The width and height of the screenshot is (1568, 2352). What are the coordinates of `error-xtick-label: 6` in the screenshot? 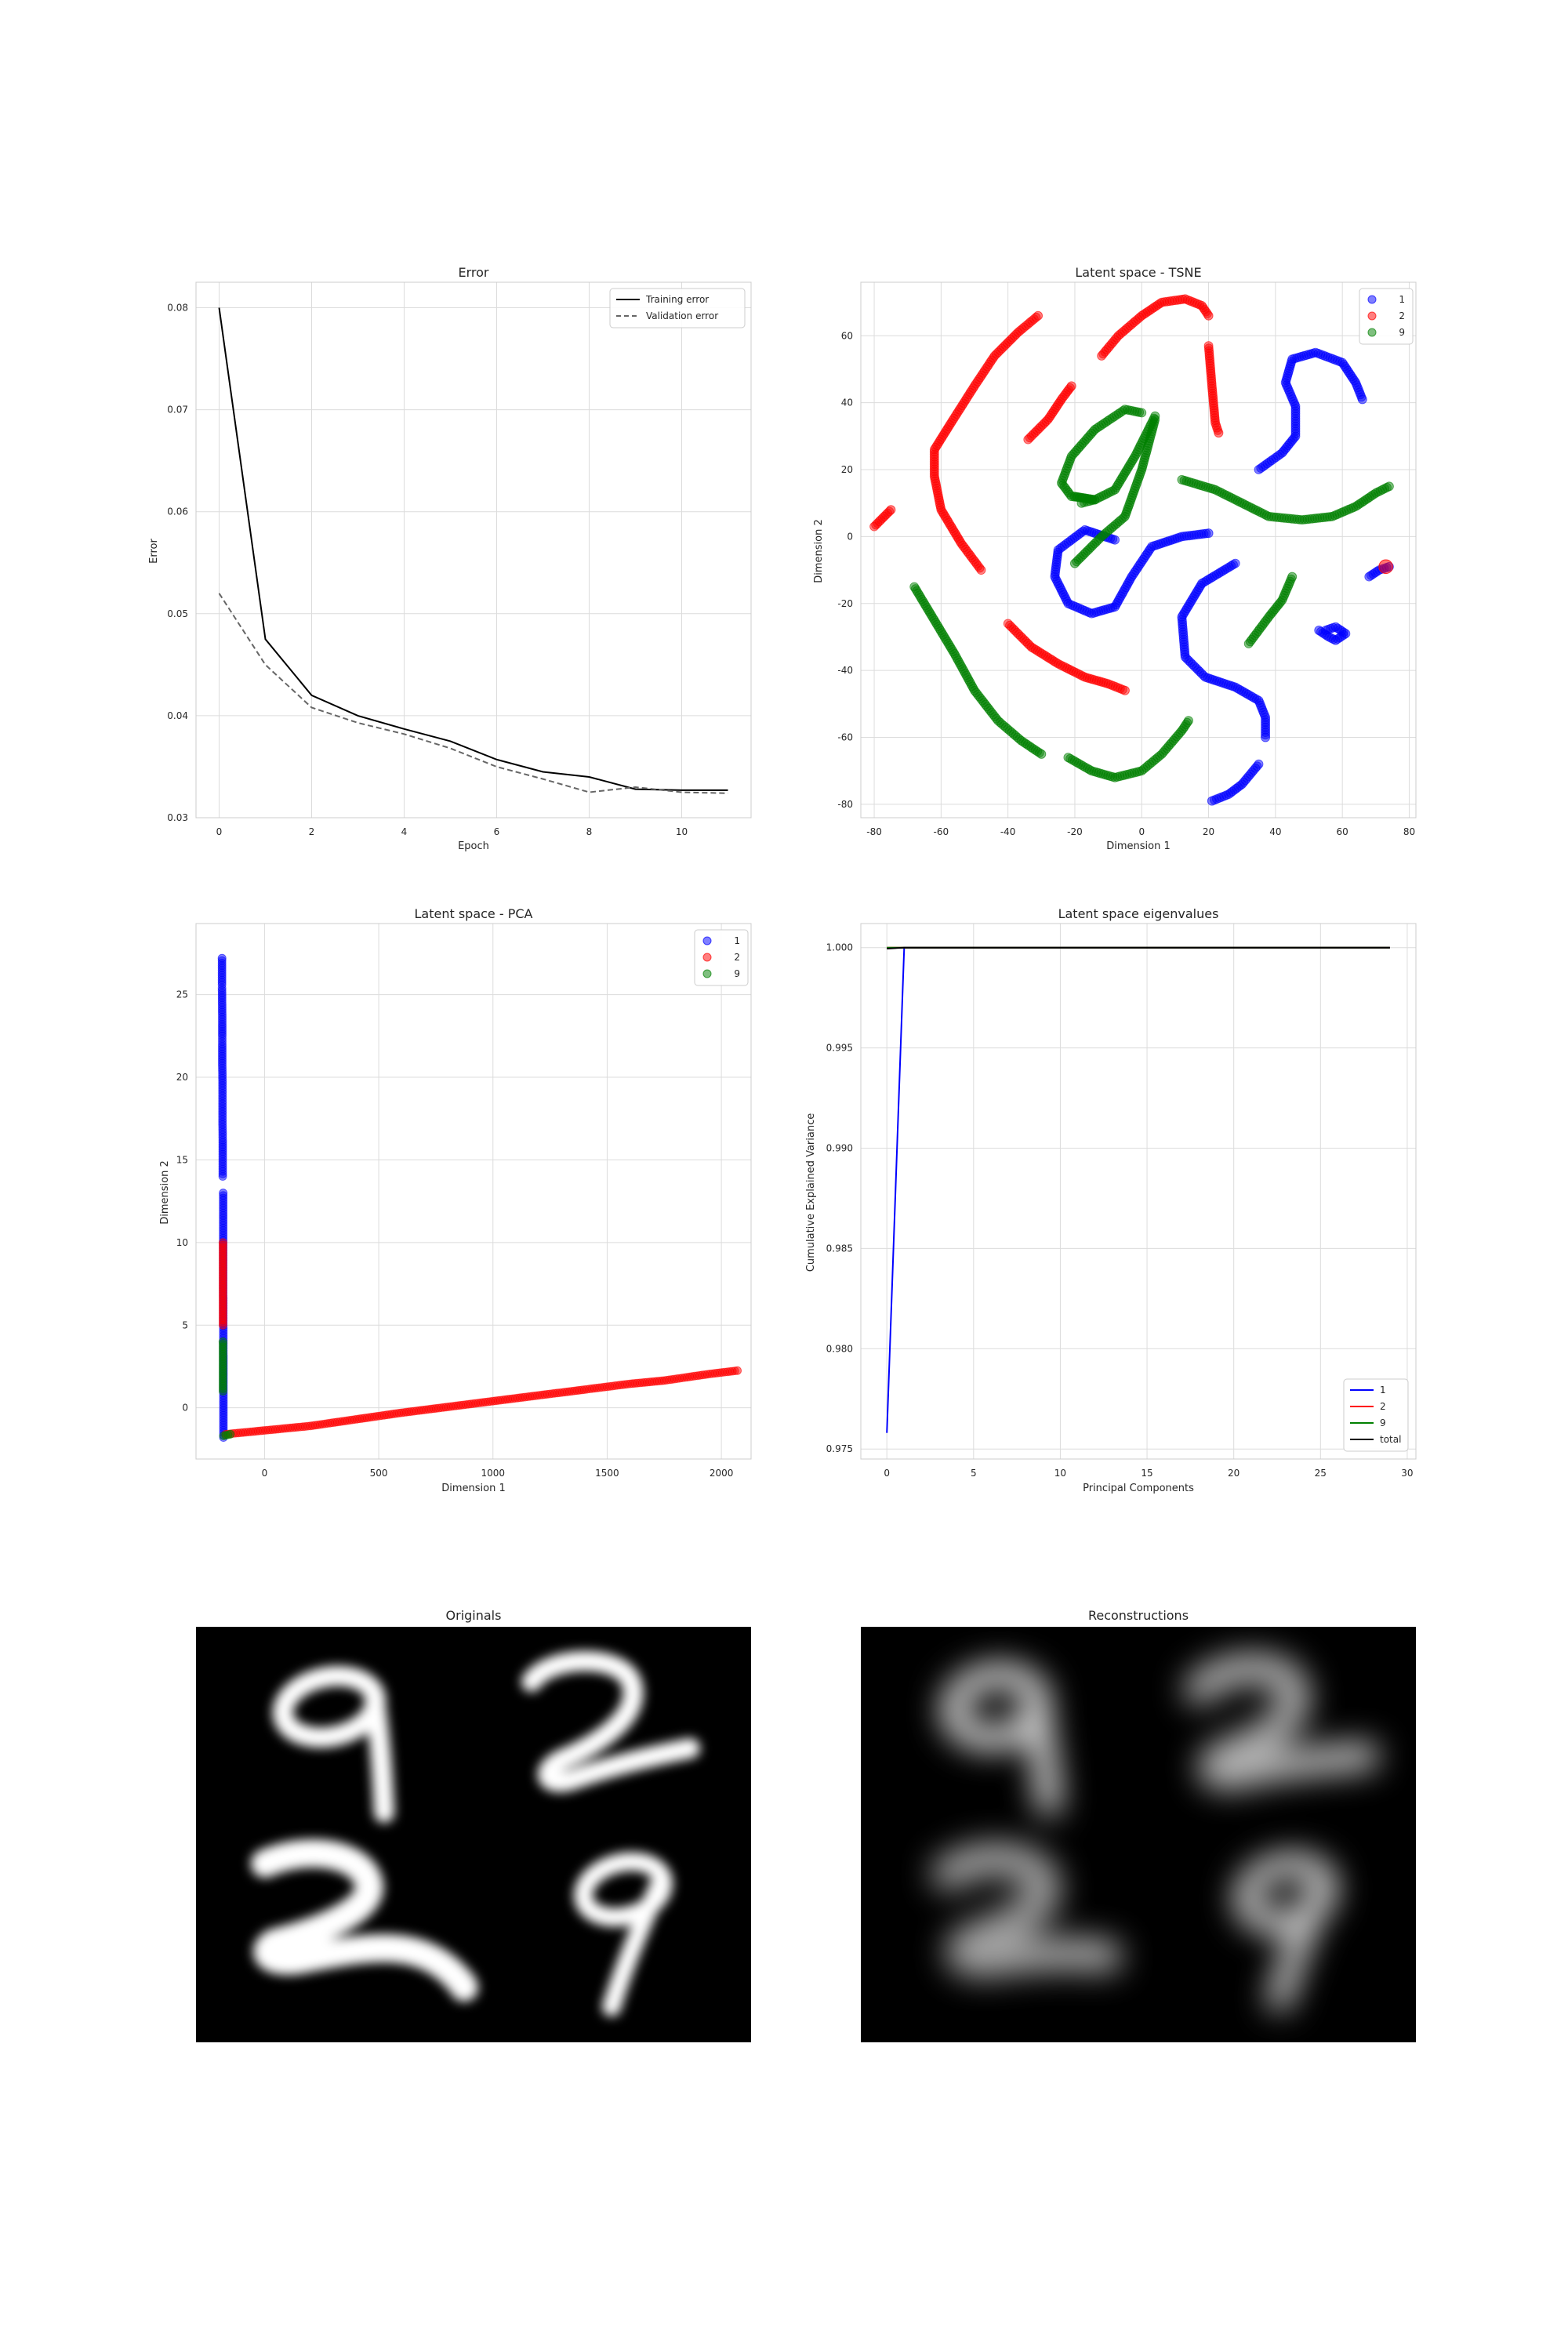 It's located at (497, 832).